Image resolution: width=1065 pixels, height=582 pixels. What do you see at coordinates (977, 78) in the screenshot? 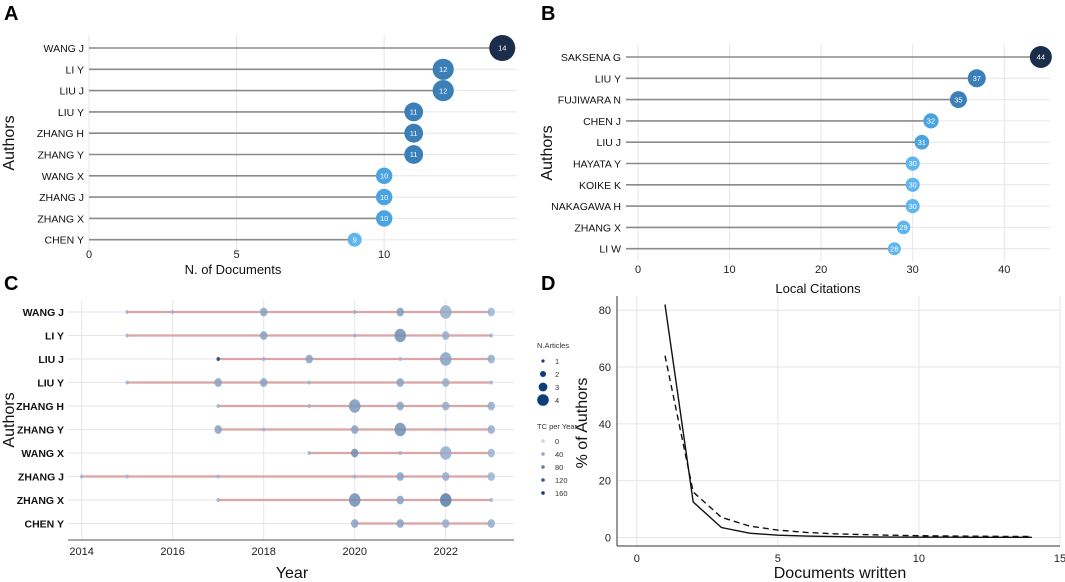
I see `panel-b-value-label-1: 37` at bounding box center [977, 78].